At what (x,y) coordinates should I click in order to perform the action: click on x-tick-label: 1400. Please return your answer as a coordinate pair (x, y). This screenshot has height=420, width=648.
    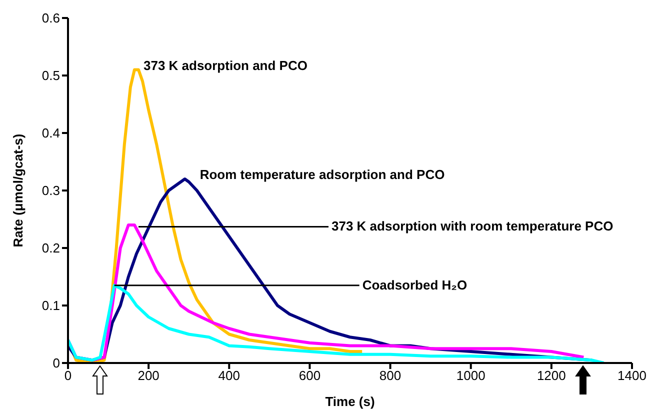
    Looking at the image, I should click on (632, 376).